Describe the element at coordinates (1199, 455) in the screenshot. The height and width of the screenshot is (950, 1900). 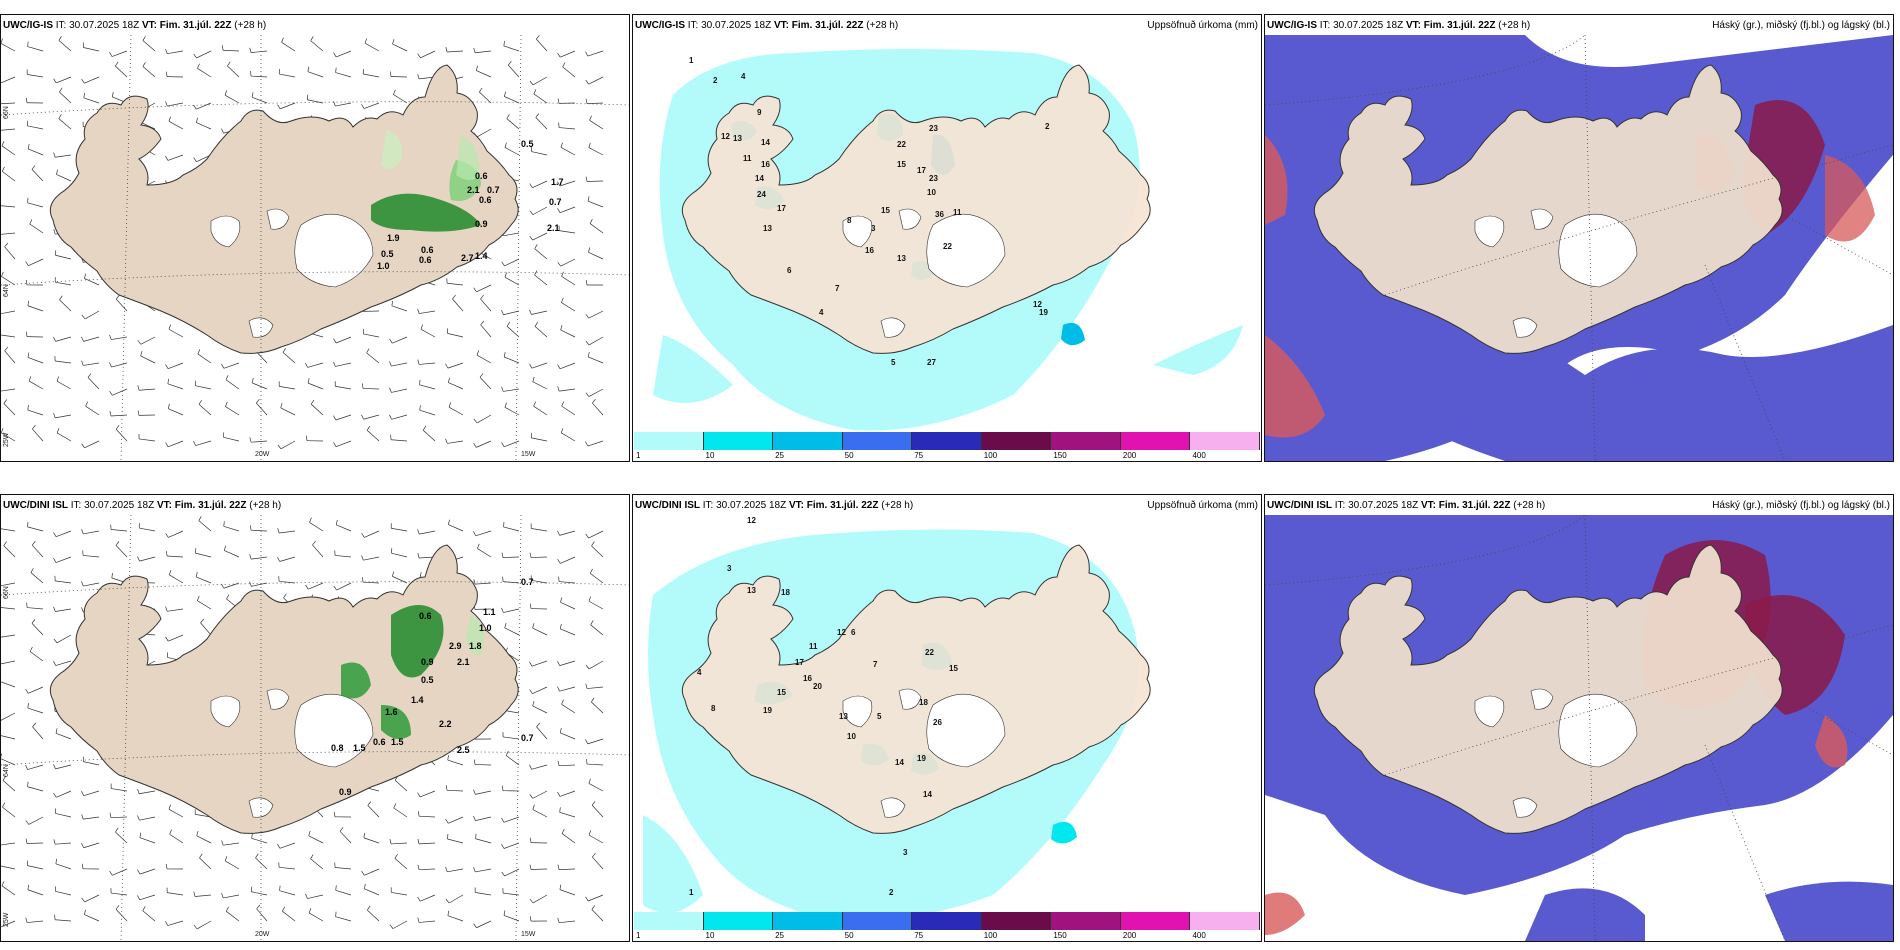
I see `colorbar-tick: 400` at that location.